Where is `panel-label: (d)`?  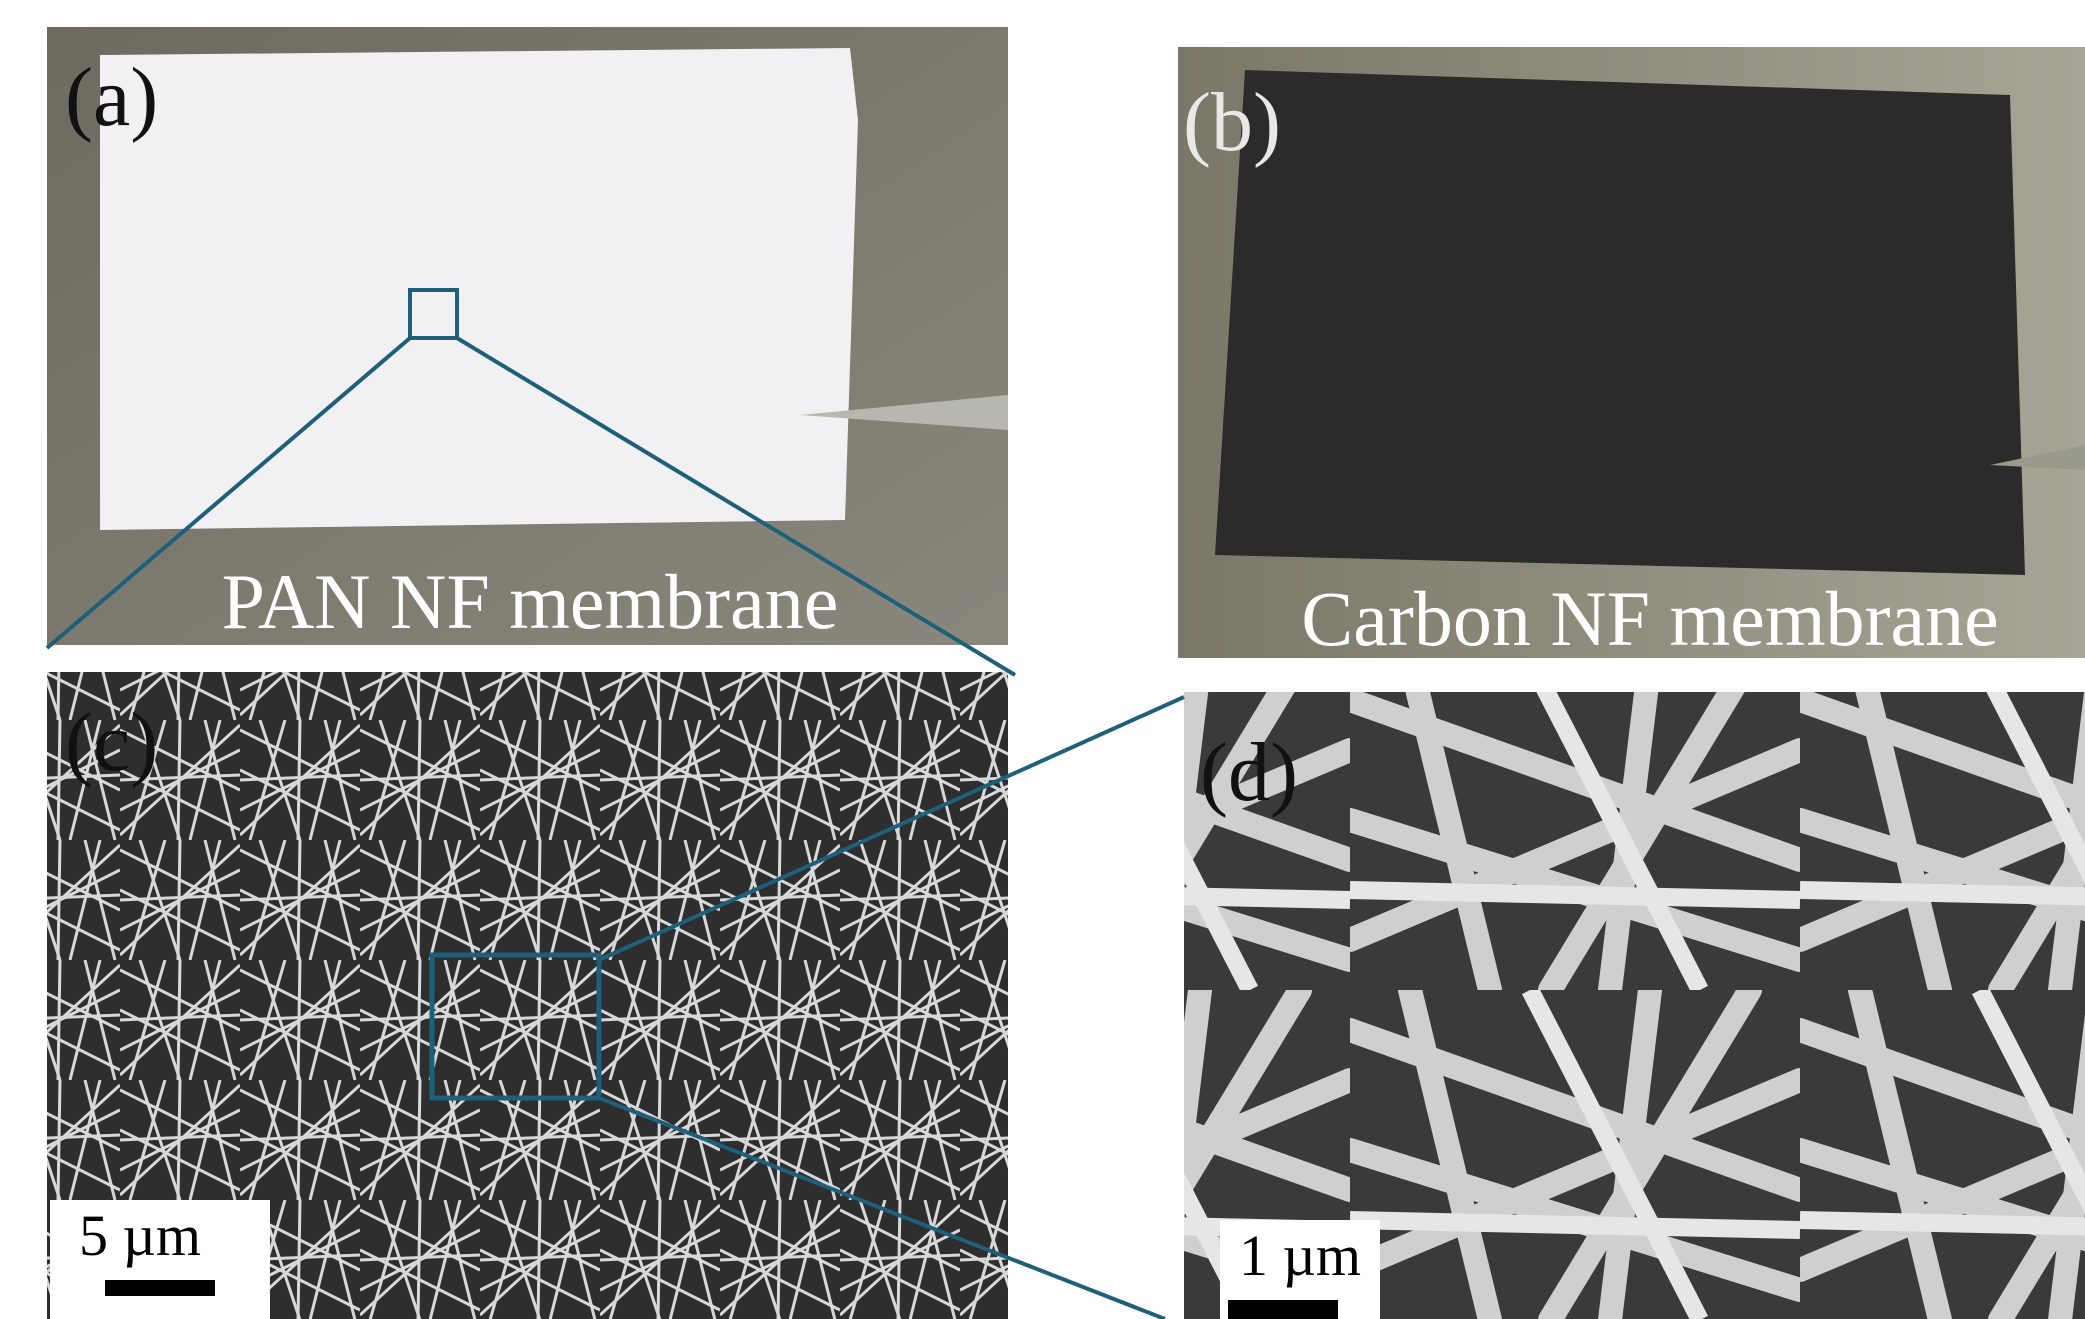
panel-label: (d) is located at coordinates (1249, 772).